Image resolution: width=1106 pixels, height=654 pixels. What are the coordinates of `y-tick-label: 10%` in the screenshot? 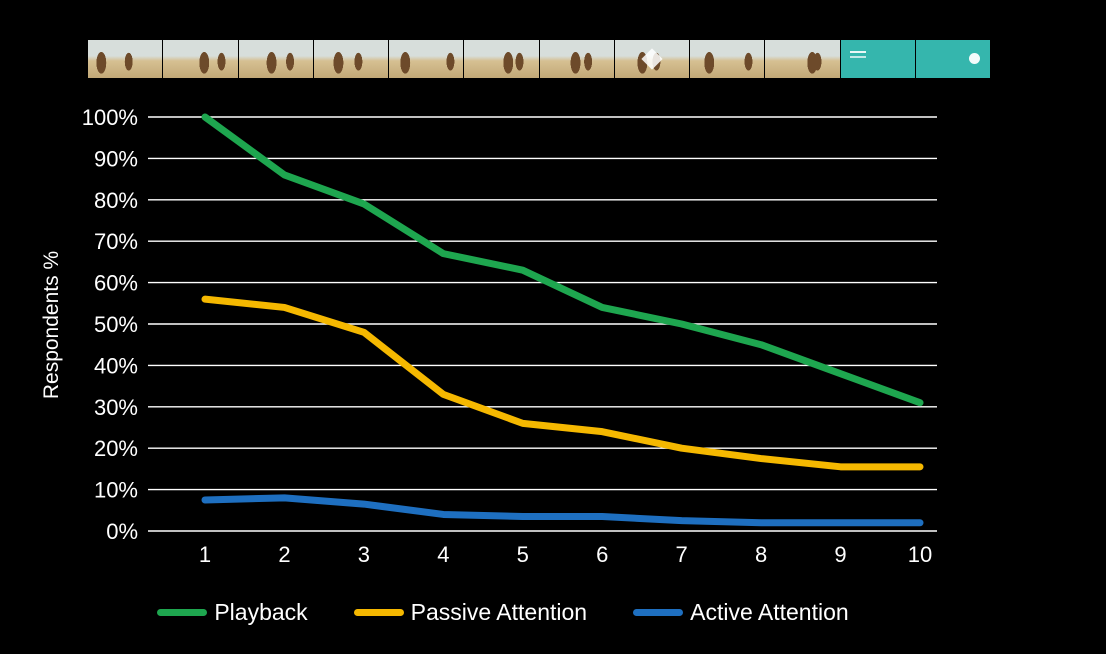 It's located at (116, 490).